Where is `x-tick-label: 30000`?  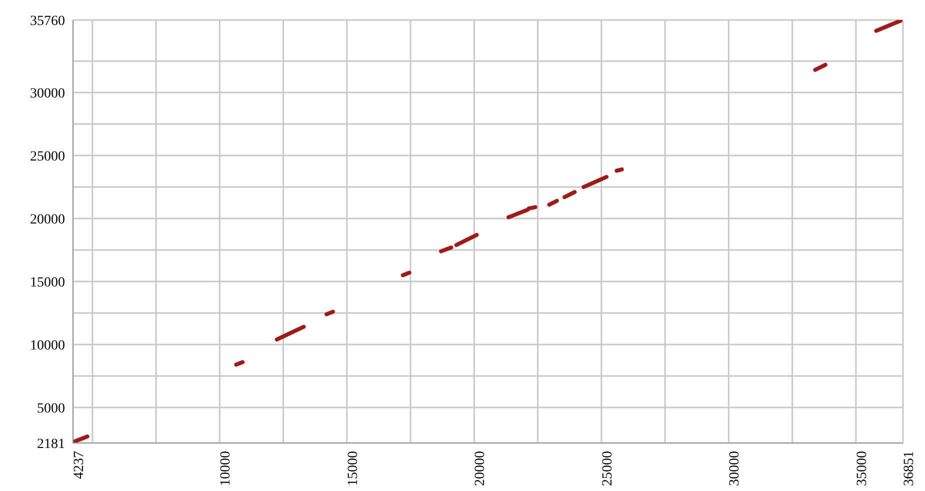
x-tick-label: 30000 is located at coordinates (735, 468).